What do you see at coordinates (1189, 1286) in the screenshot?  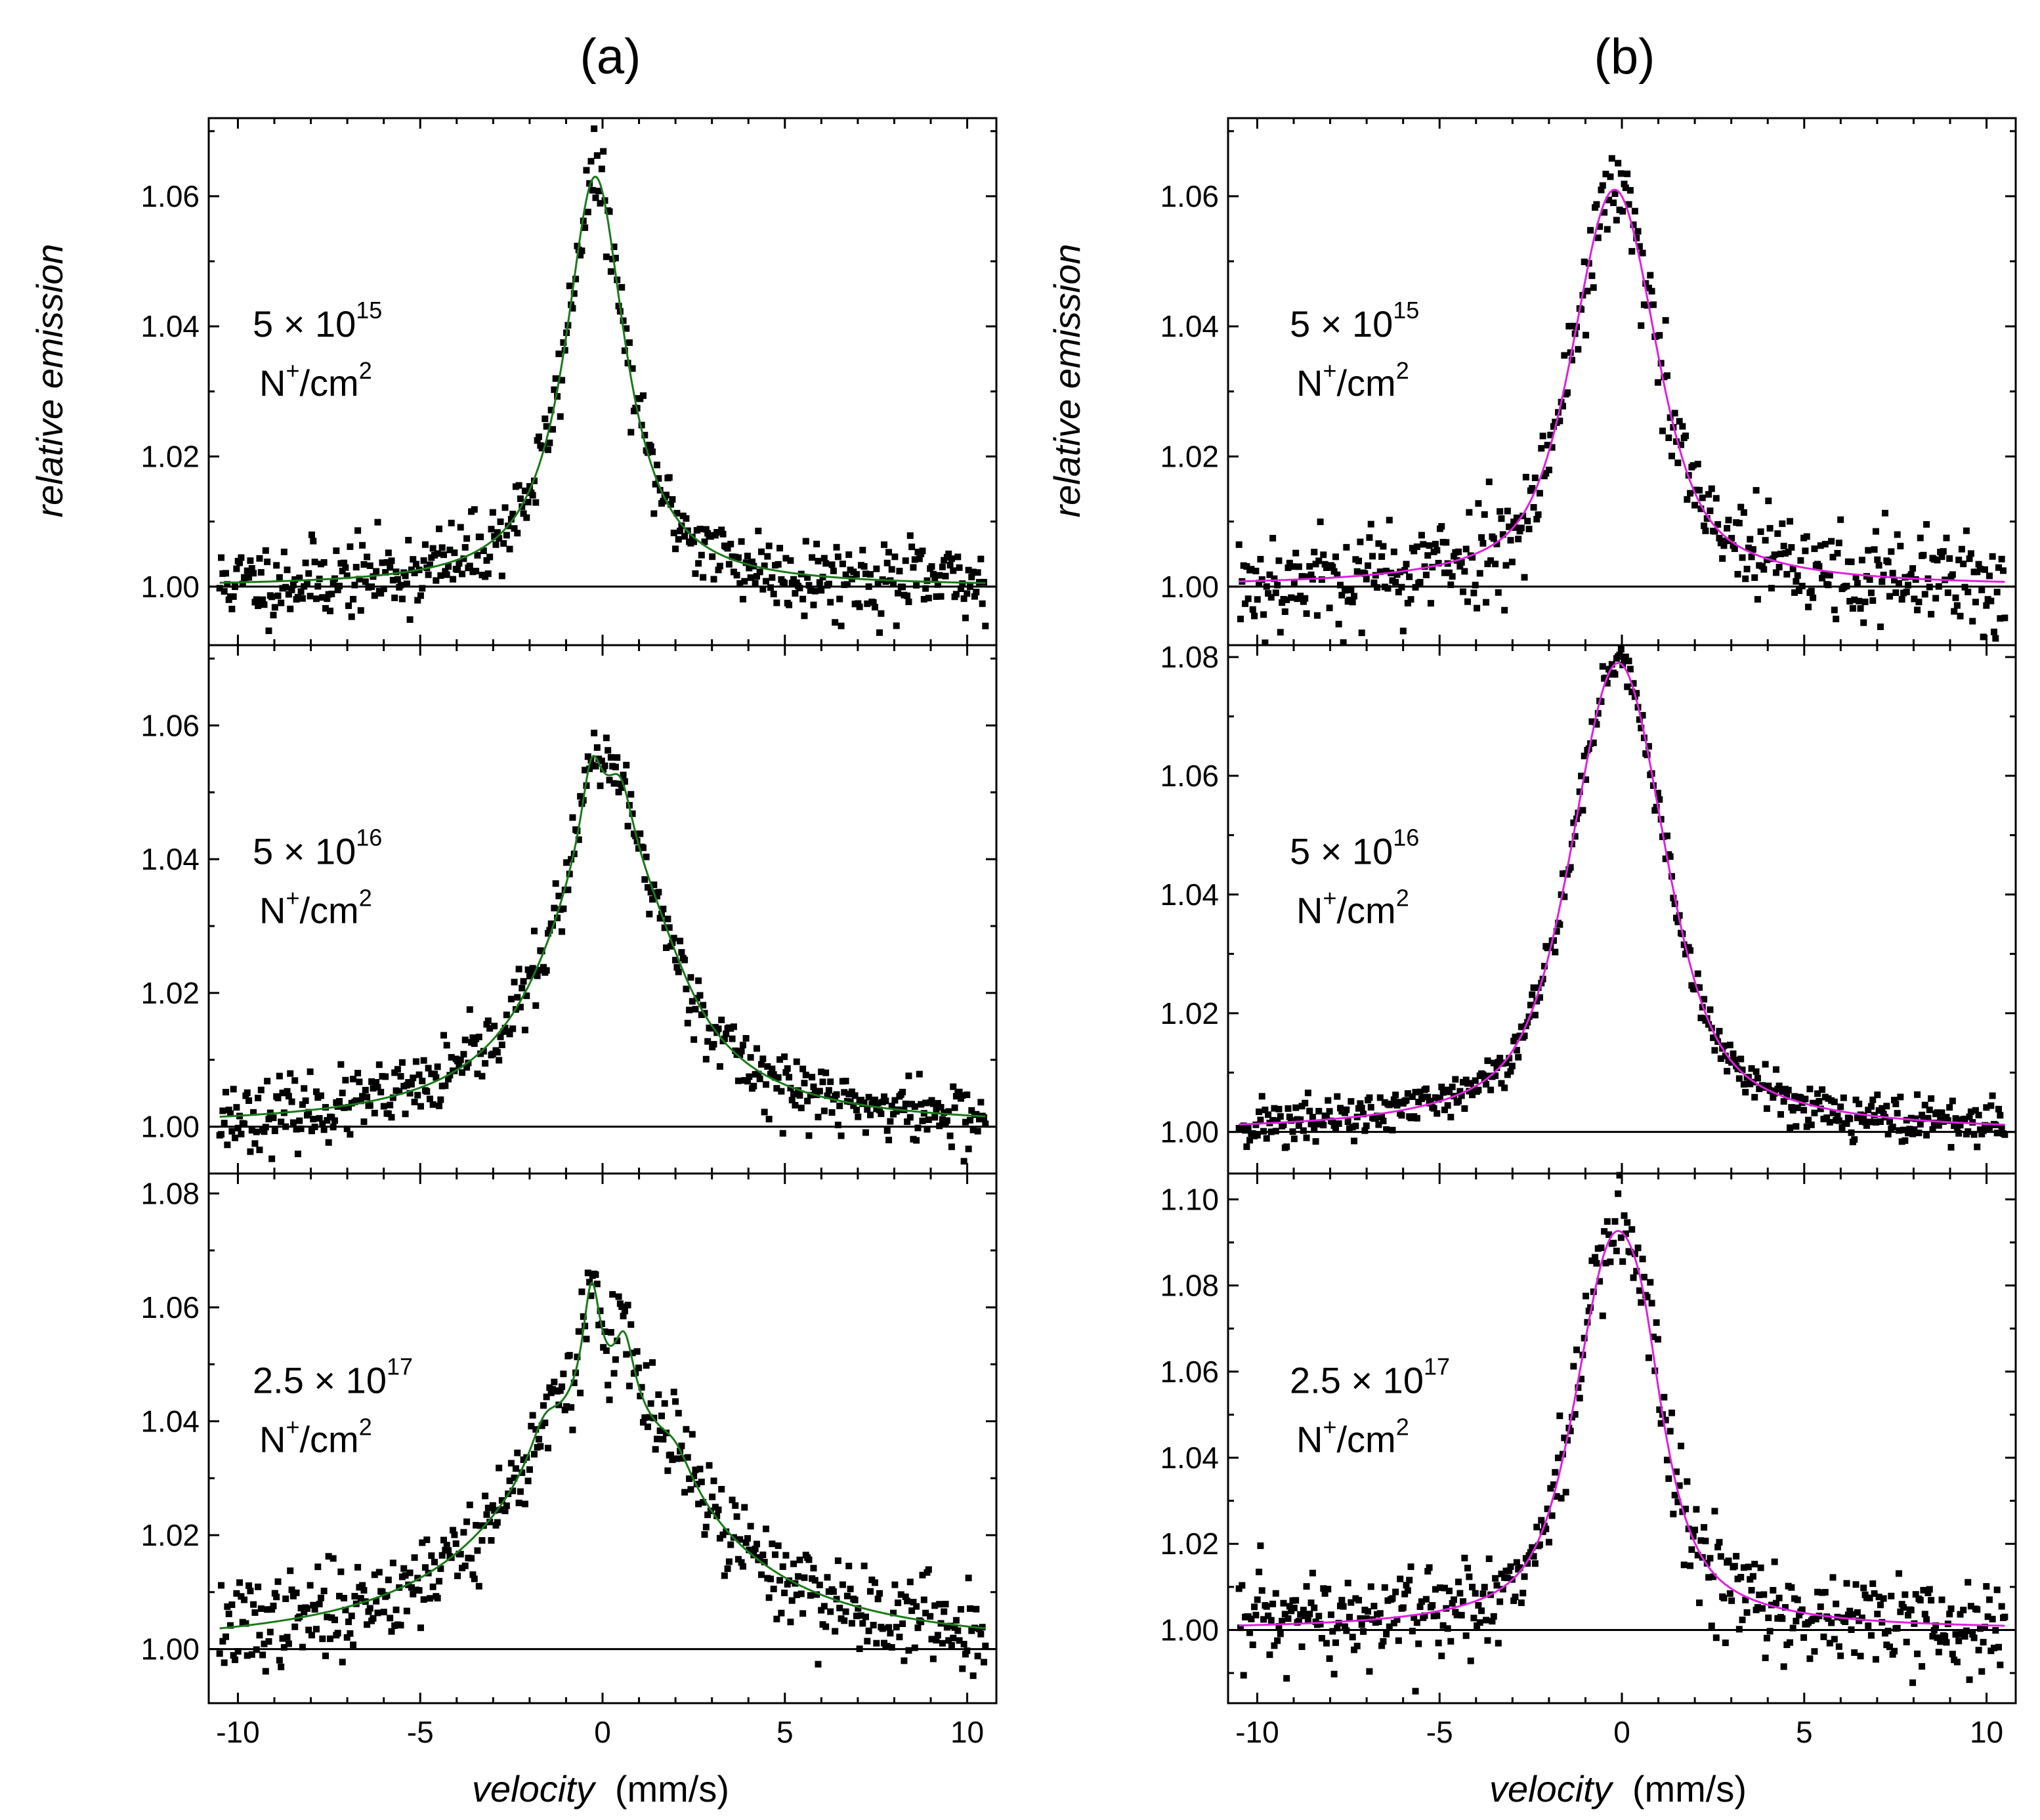 I see `y-tick-label: 1.08` at bounding box center [1189, 1286].